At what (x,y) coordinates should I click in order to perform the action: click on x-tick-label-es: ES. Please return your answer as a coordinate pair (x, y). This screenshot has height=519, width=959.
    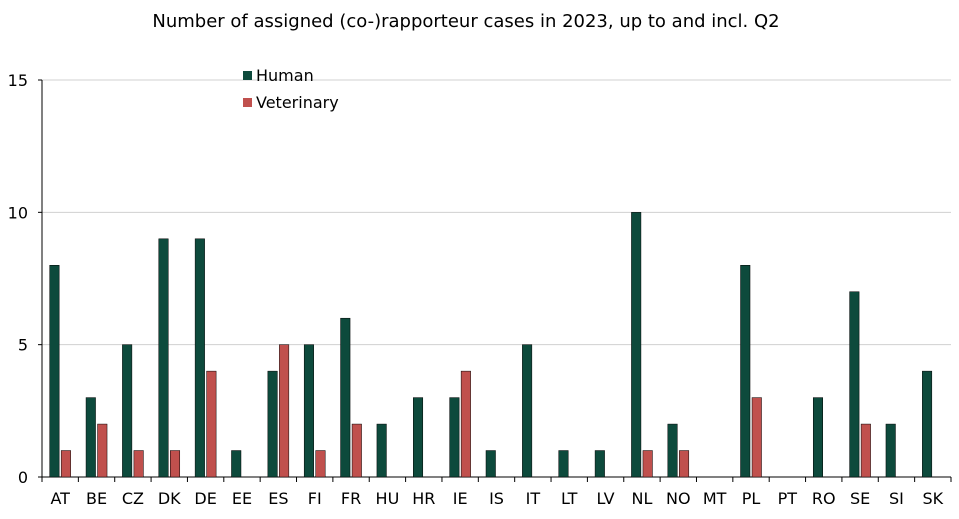
    Looking at the image, I should click on (278, 498).